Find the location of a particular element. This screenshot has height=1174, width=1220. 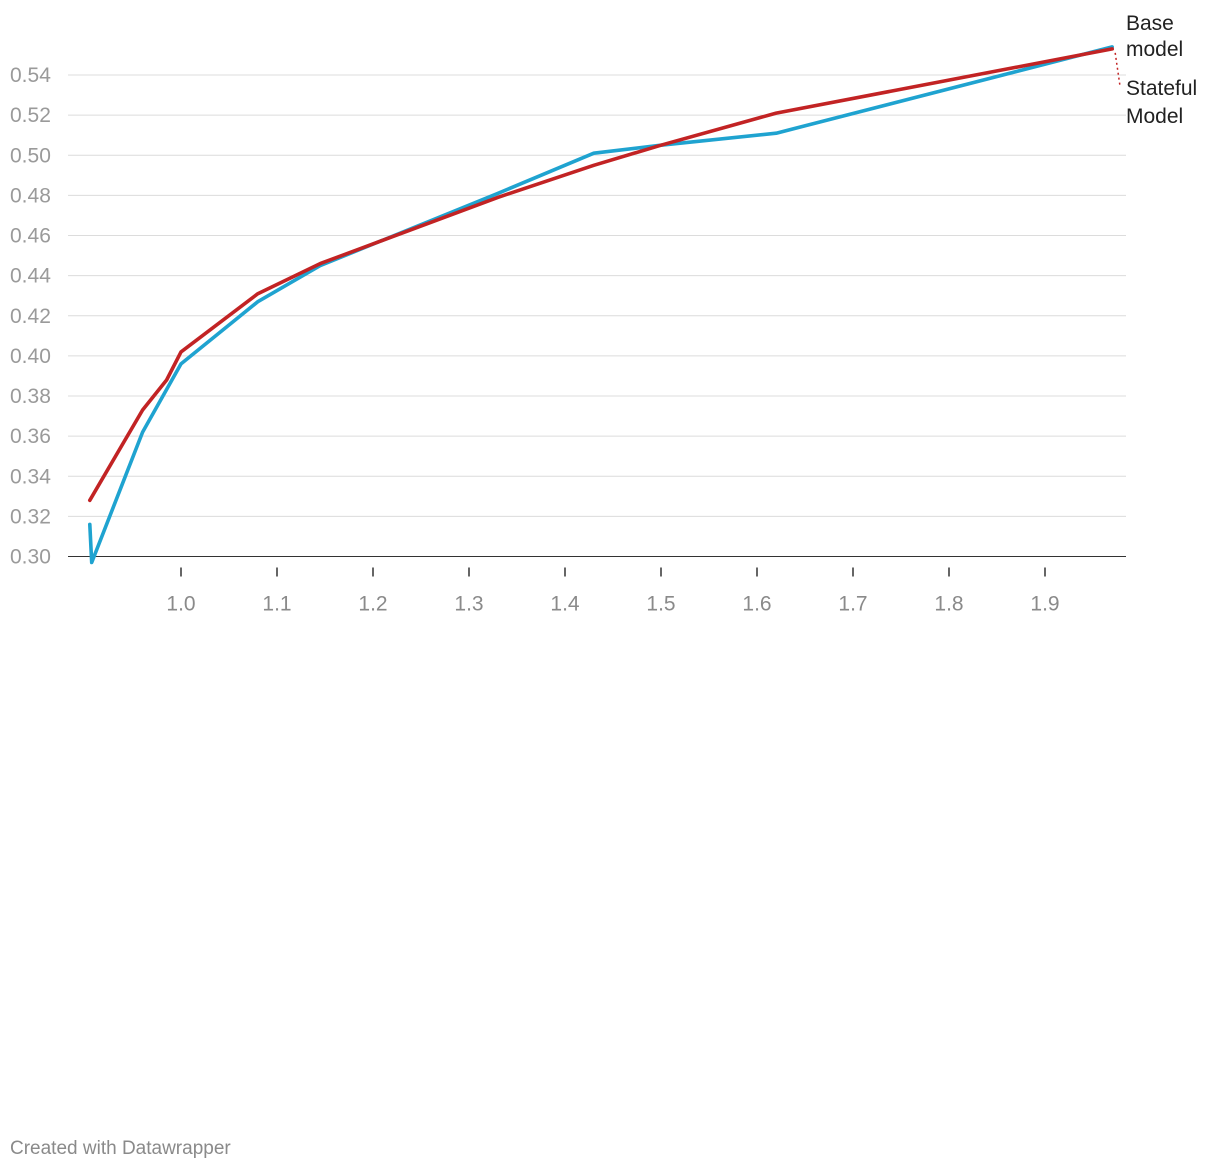

y-tick-label: 0.54 is located at coordinates (30, 75).